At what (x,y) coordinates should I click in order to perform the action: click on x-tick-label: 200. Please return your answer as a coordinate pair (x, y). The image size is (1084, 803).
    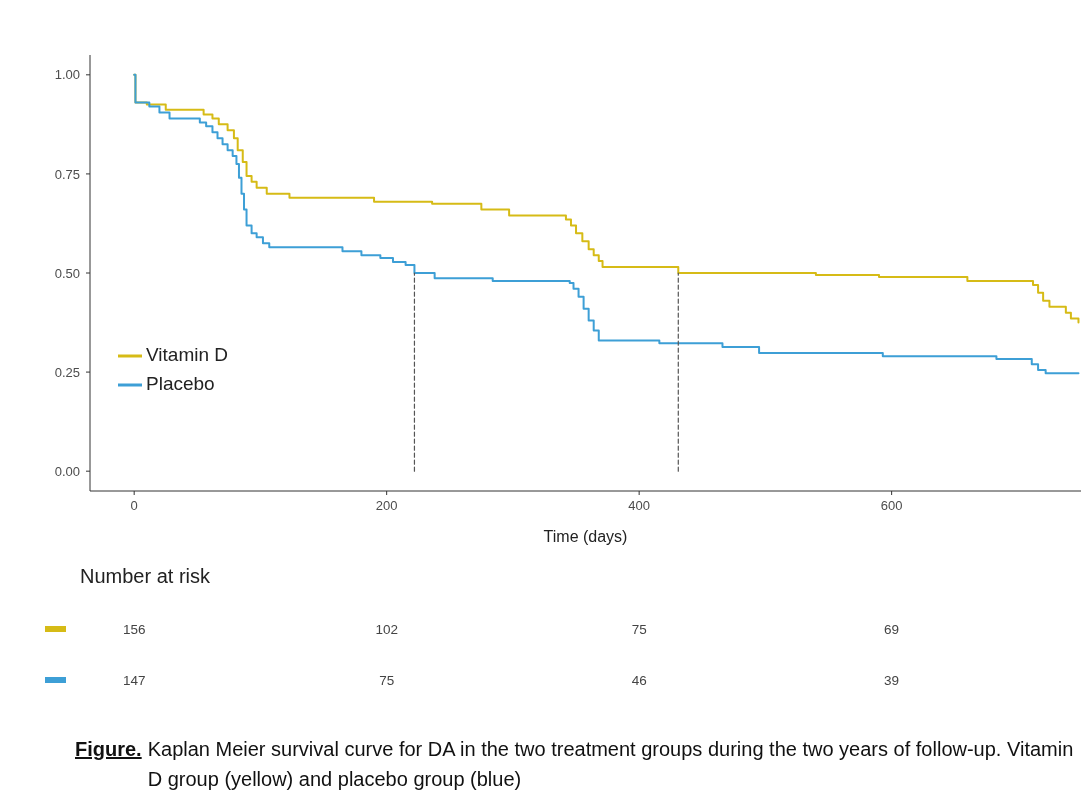
    Looking at the image, I should click on (386, 506).